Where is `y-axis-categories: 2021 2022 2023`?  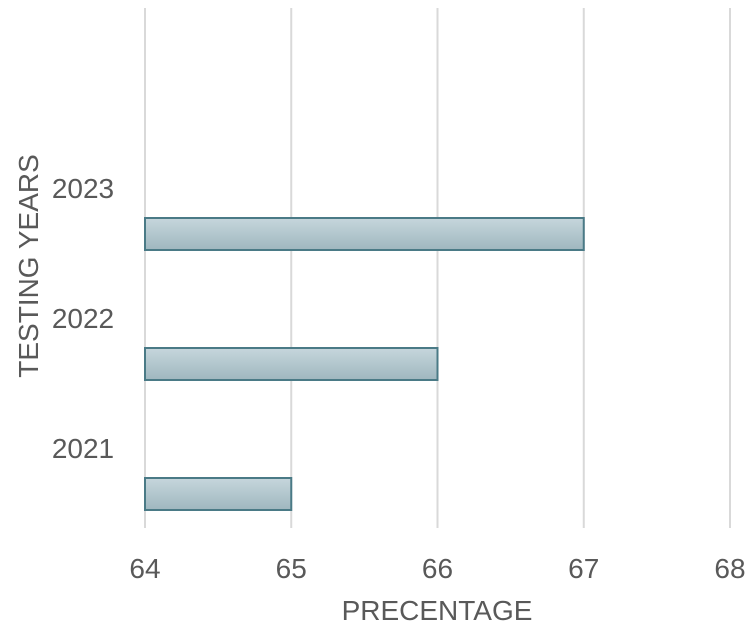 y-axis-categories: 2021 2022 2023 is located at coordinates (83, 318).